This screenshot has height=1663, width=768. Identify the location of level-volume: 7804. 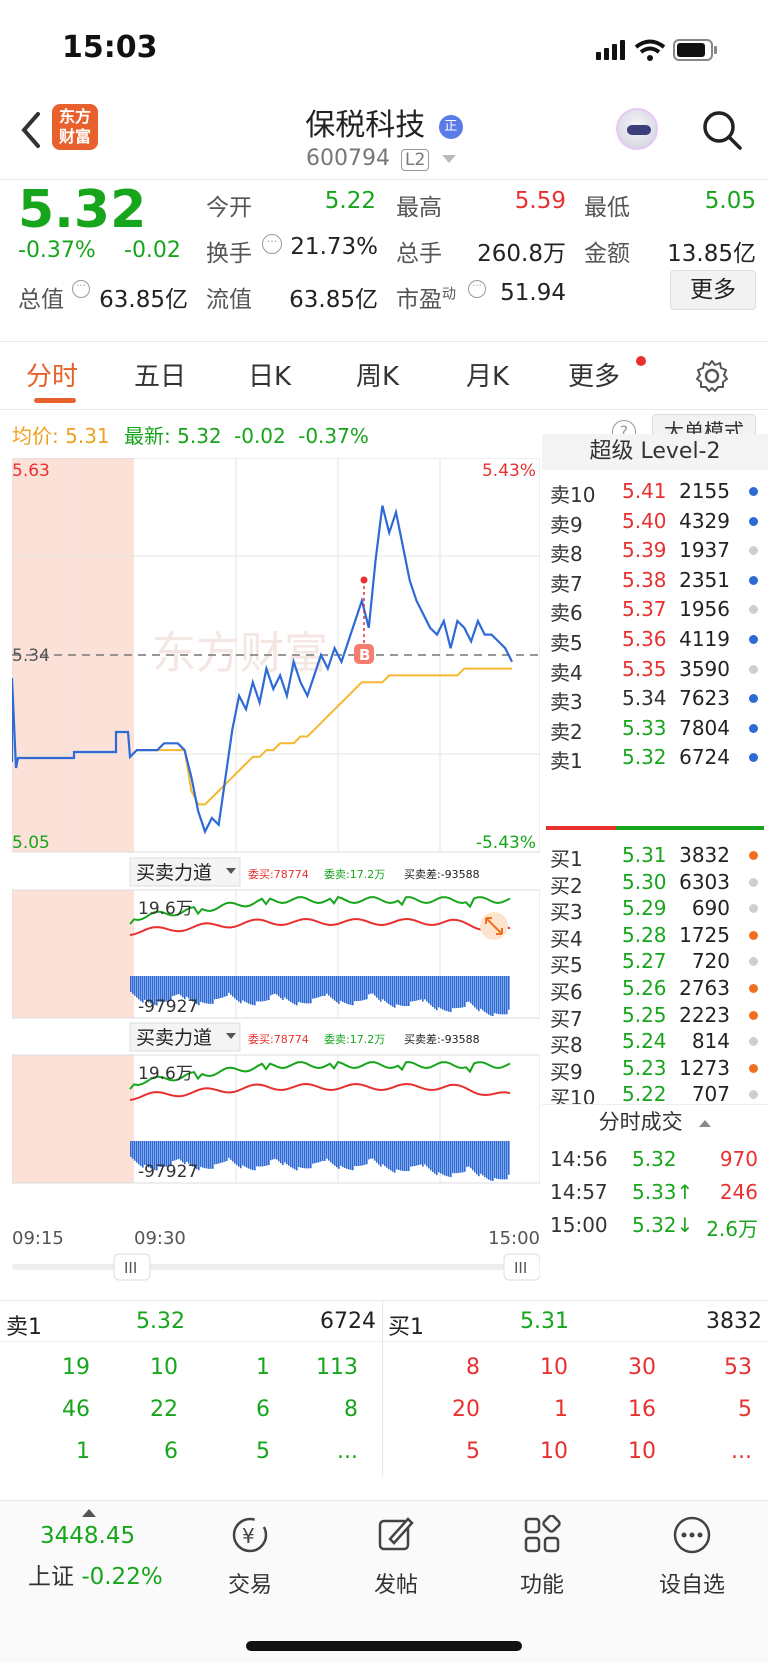
(704, 727).